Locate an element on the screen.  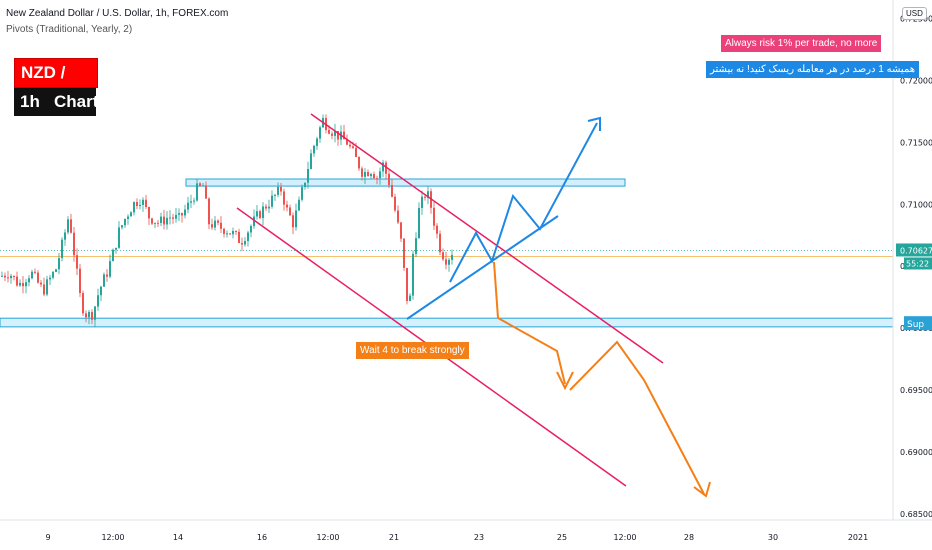
wait-note: Wait 4 to break strongly is located at coordinates (412, 350).